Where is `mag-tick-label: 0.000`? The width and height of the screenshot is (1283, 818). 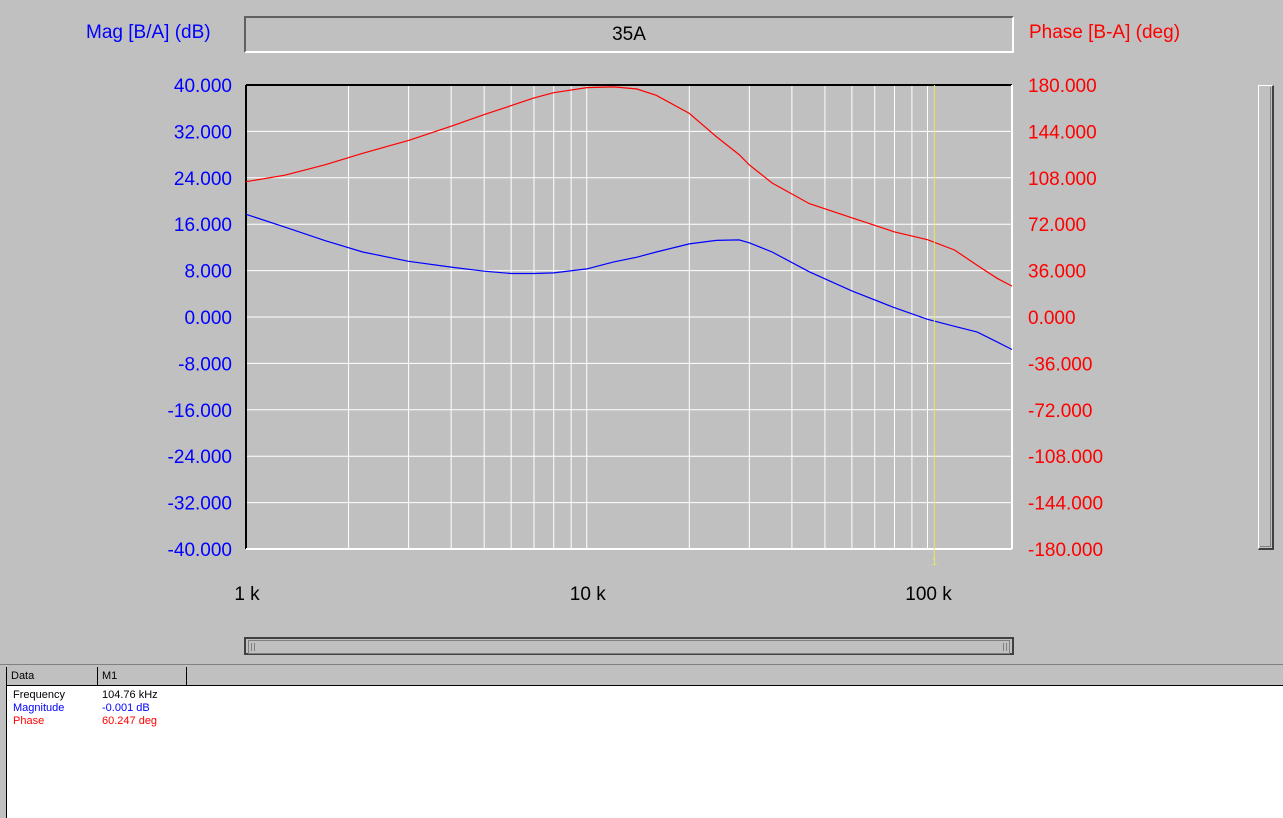
mag-tick-label: 0.000 is located at coordinates (208, 318).